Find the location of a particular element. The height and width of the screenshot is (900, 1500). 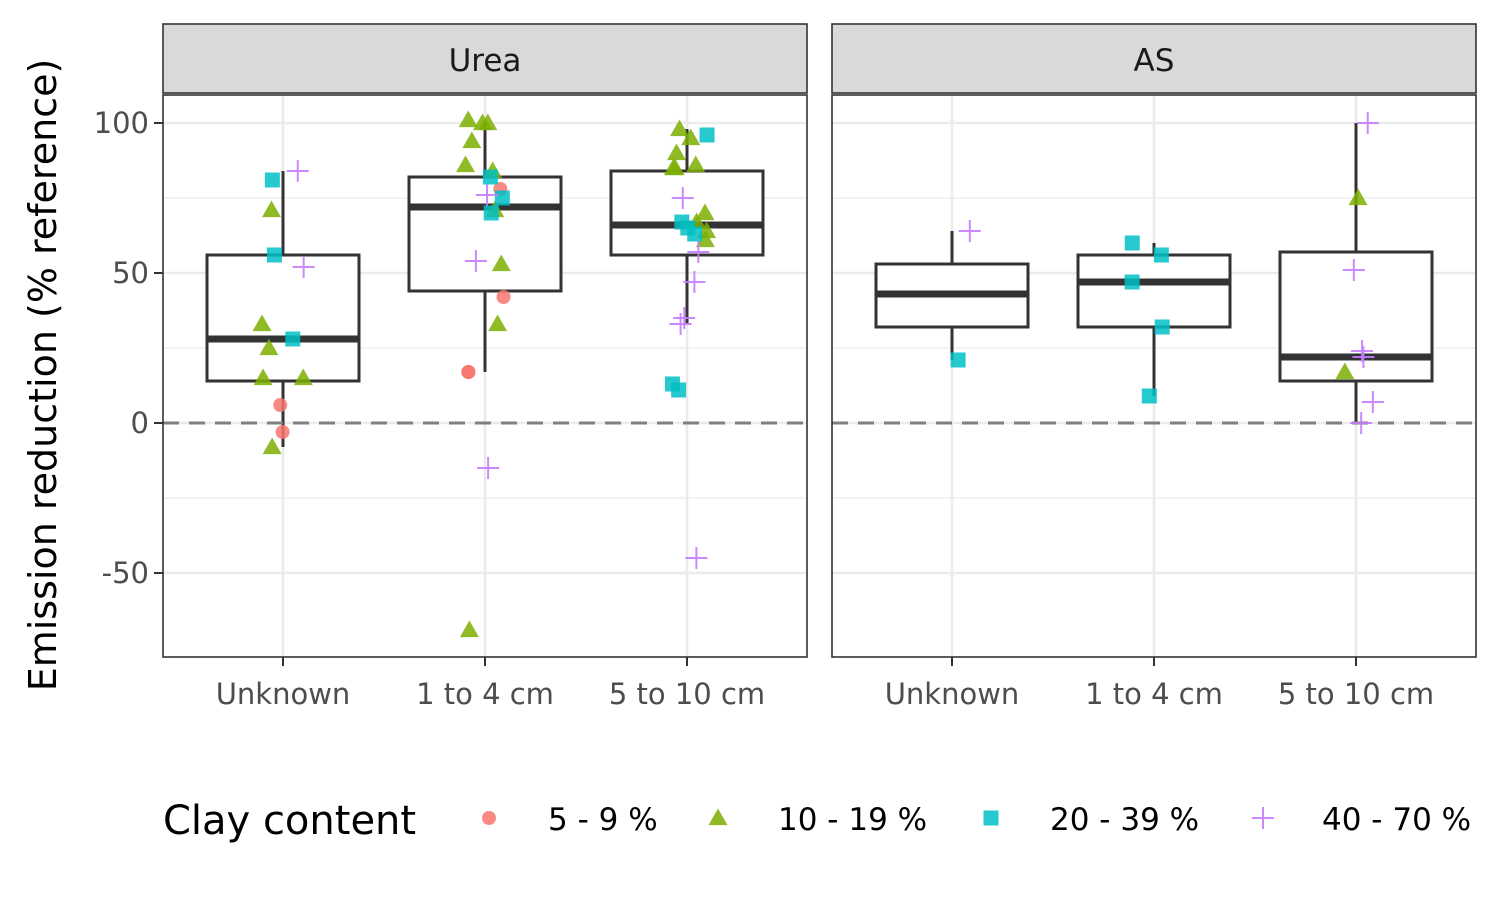

strip-label: AS is located at coordinates (1154, 61).